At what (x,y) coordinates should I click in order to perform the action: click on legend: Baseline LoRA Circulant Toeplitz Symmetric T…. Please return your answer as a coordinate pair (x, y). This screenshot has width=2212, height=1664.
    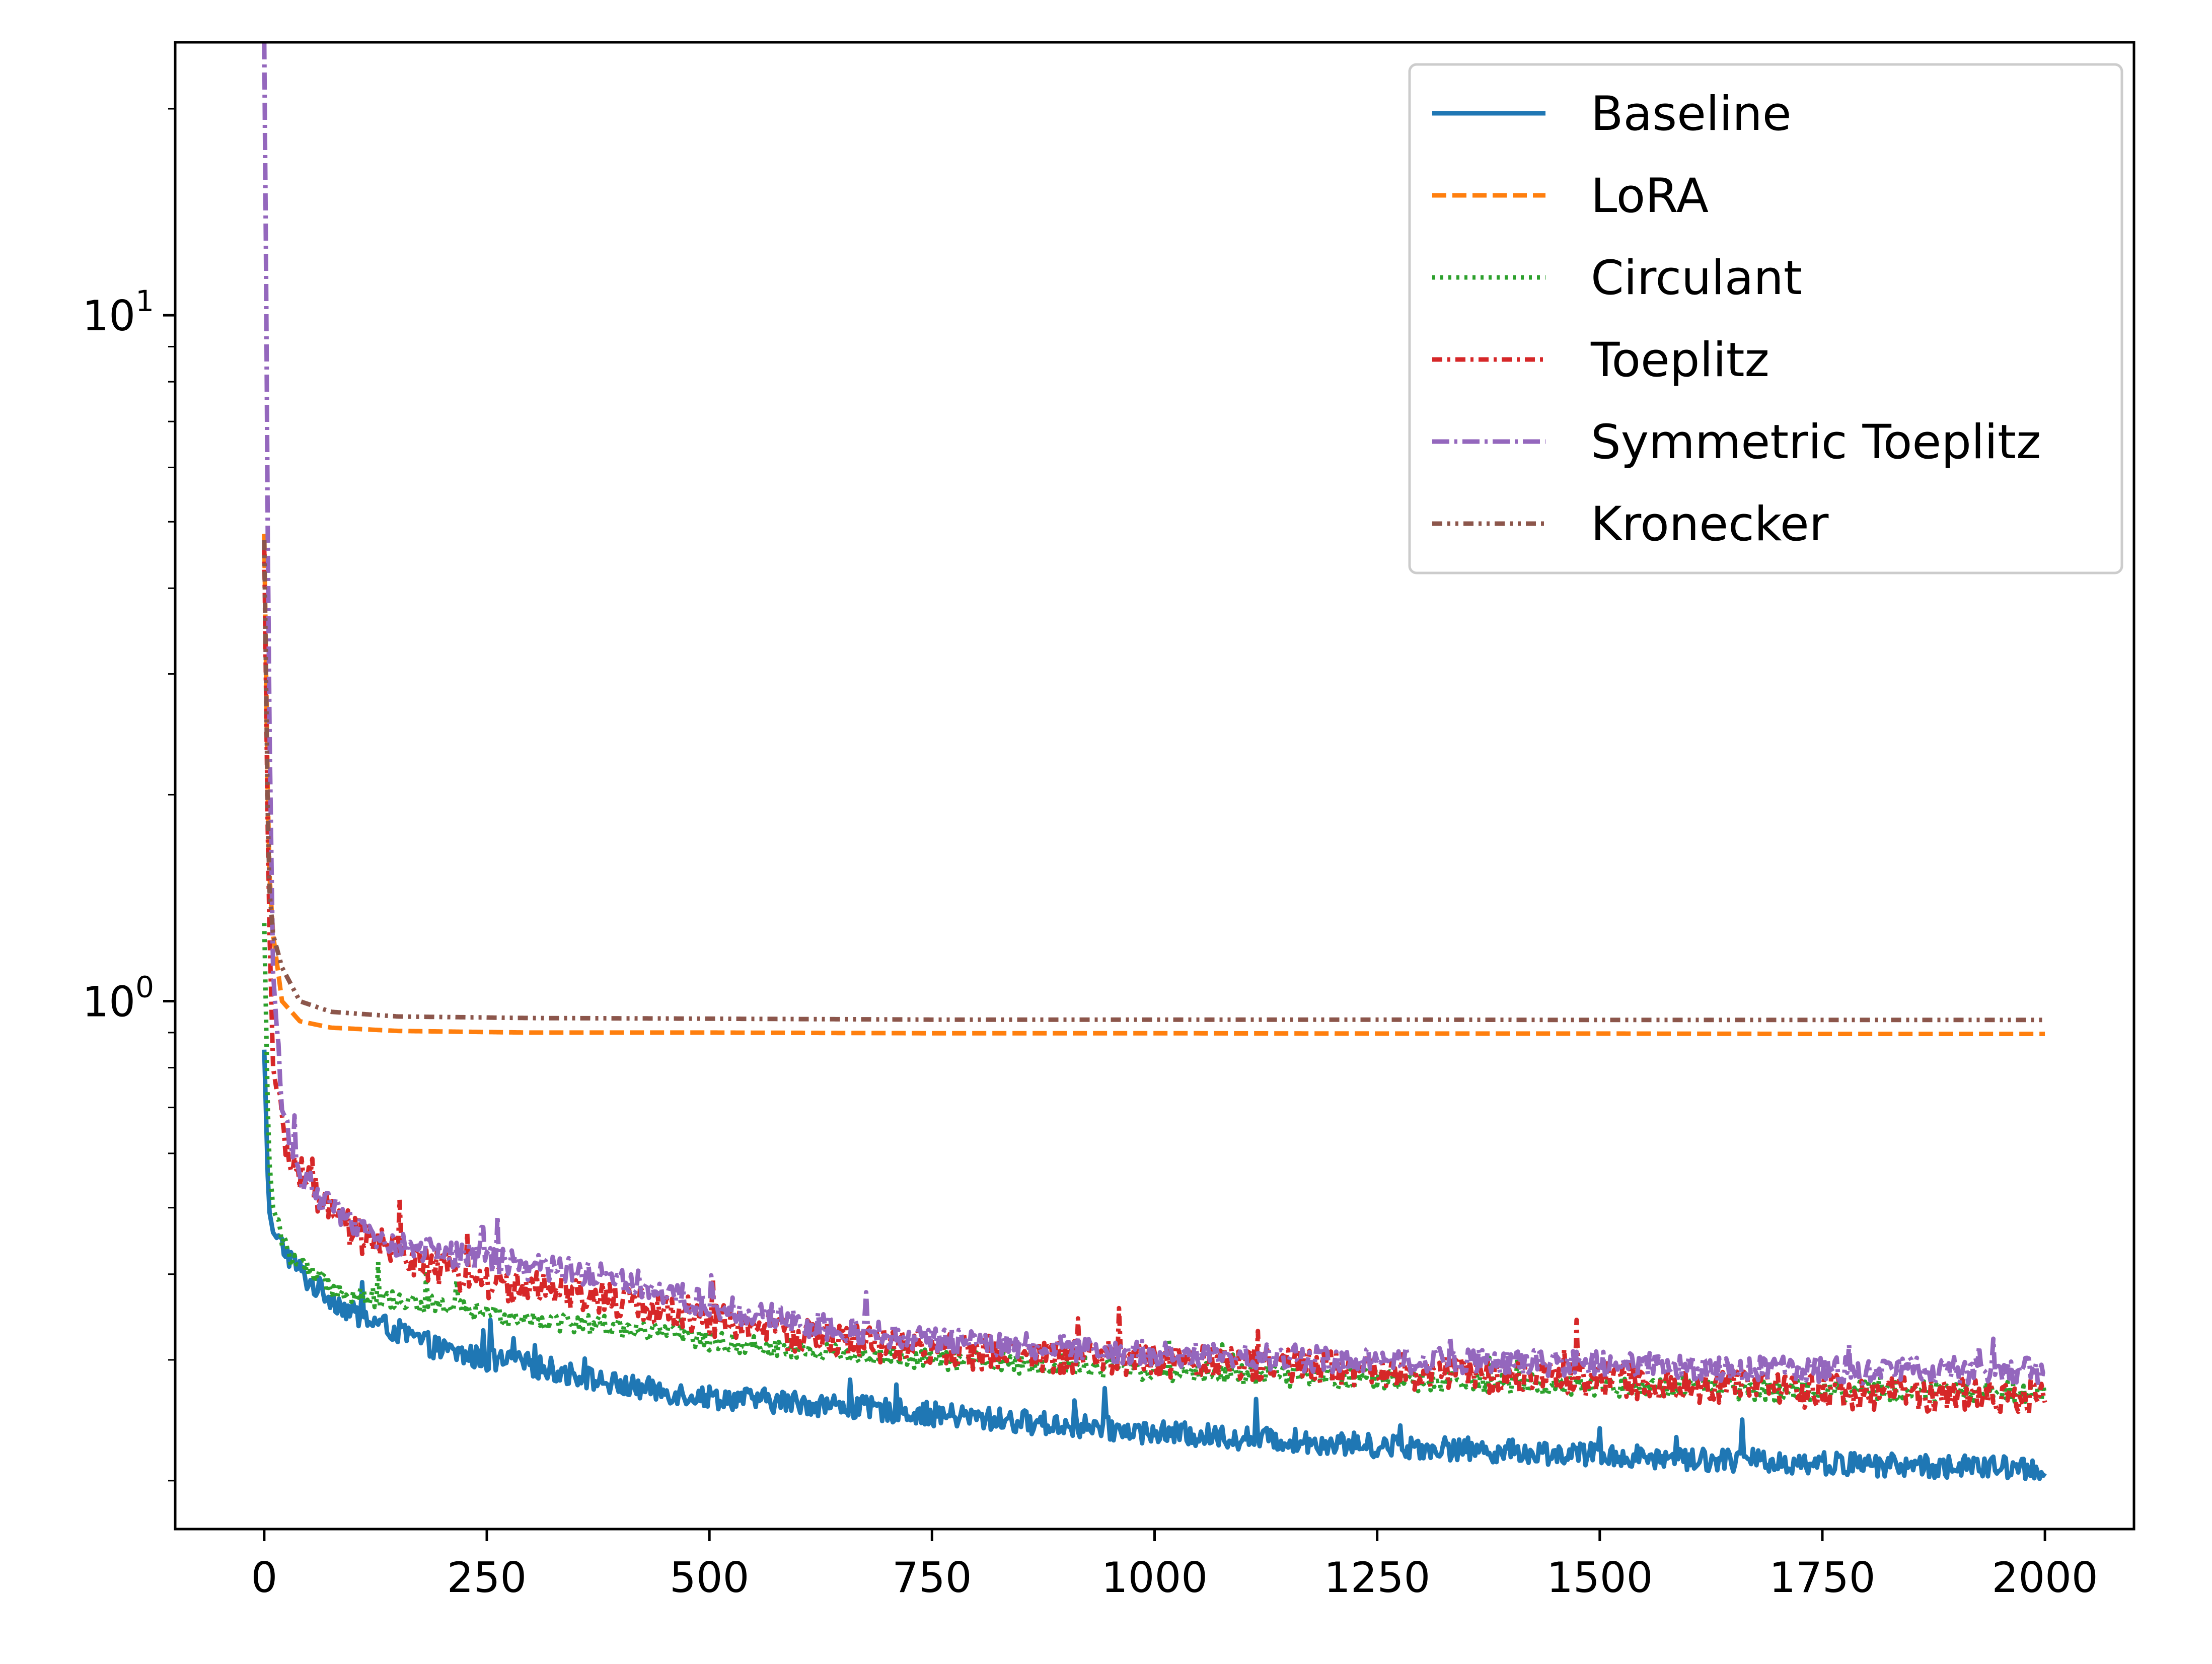
    Looking at the image, I should click on (1765, 318).